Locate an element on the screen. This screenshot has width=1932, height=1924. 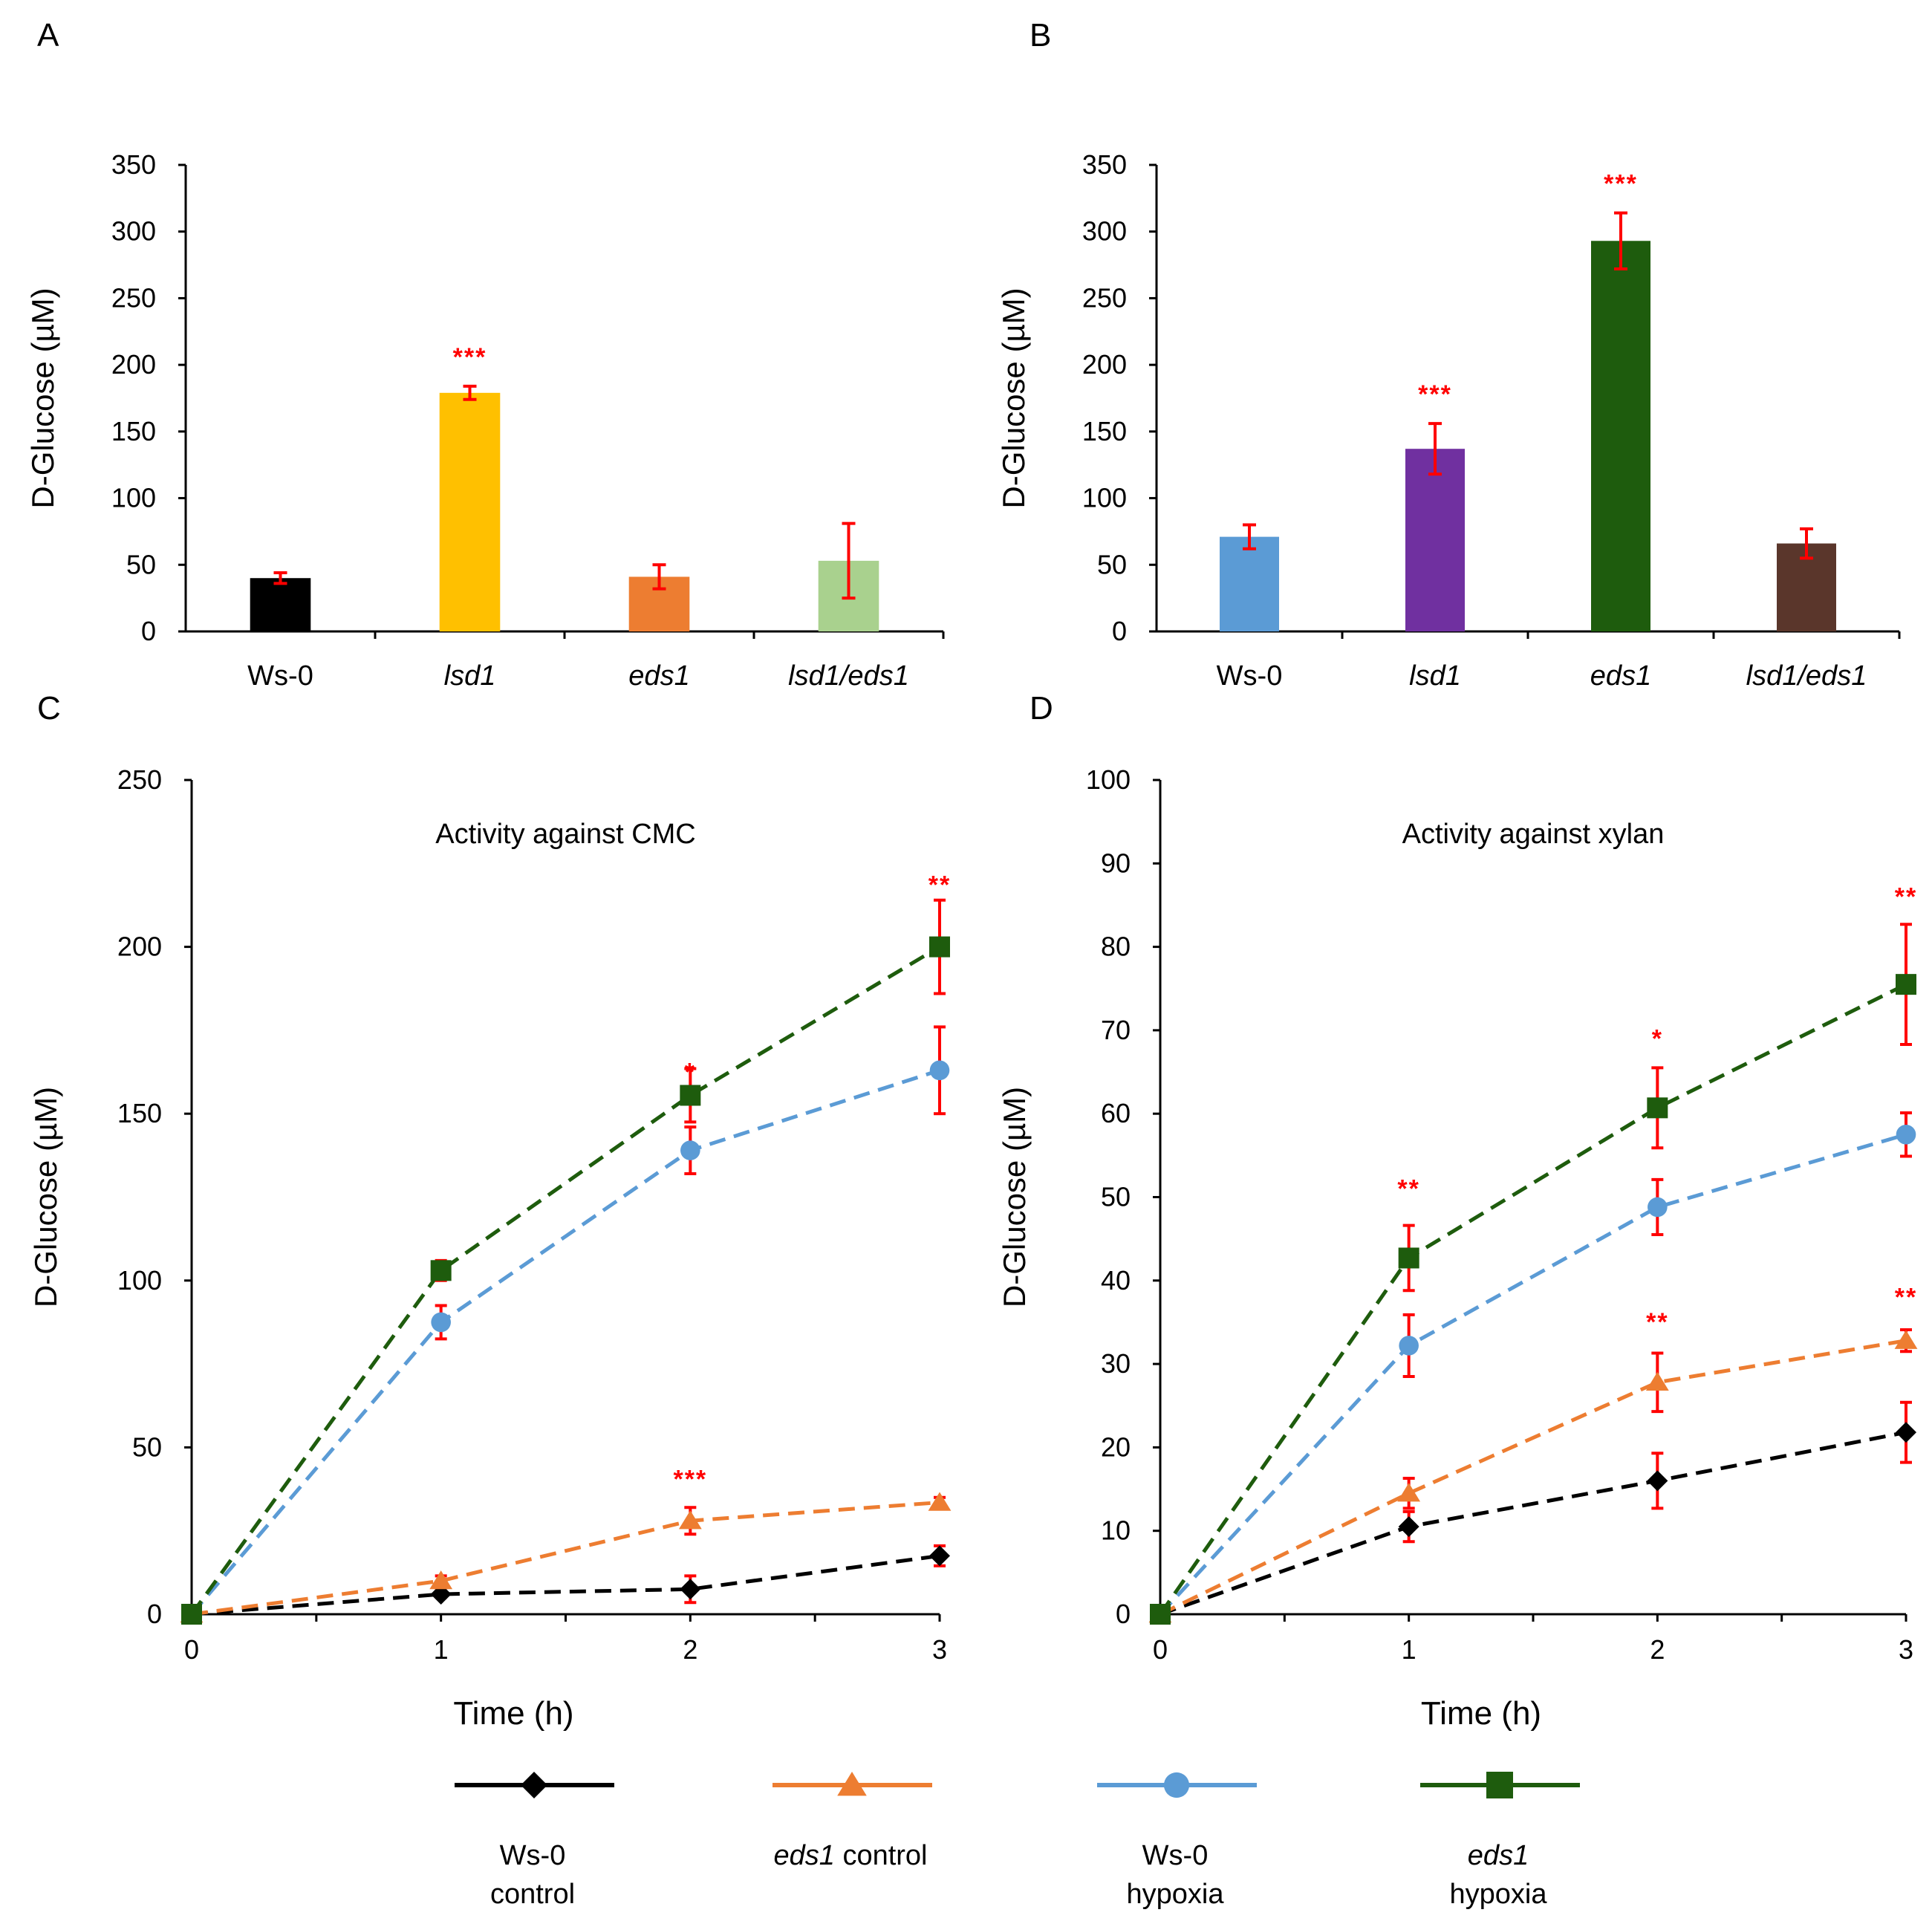
y-tick-label: 60 is located at coordinates (1116, 1113).